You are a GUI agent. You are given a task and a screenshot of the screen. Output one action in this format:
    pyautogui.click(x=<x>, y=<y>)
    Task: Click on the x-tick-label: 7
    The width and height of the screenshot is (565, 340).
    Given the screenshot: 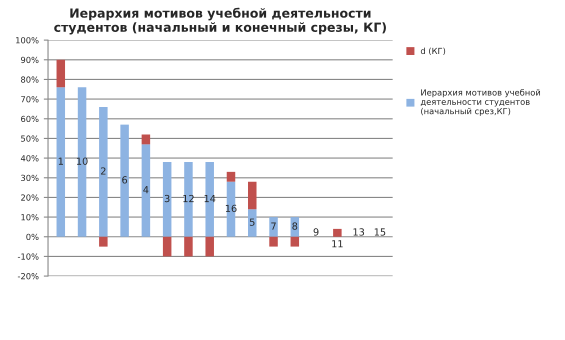 What is the action you would take?
    pyautogui.click(x=273, y=226)
    